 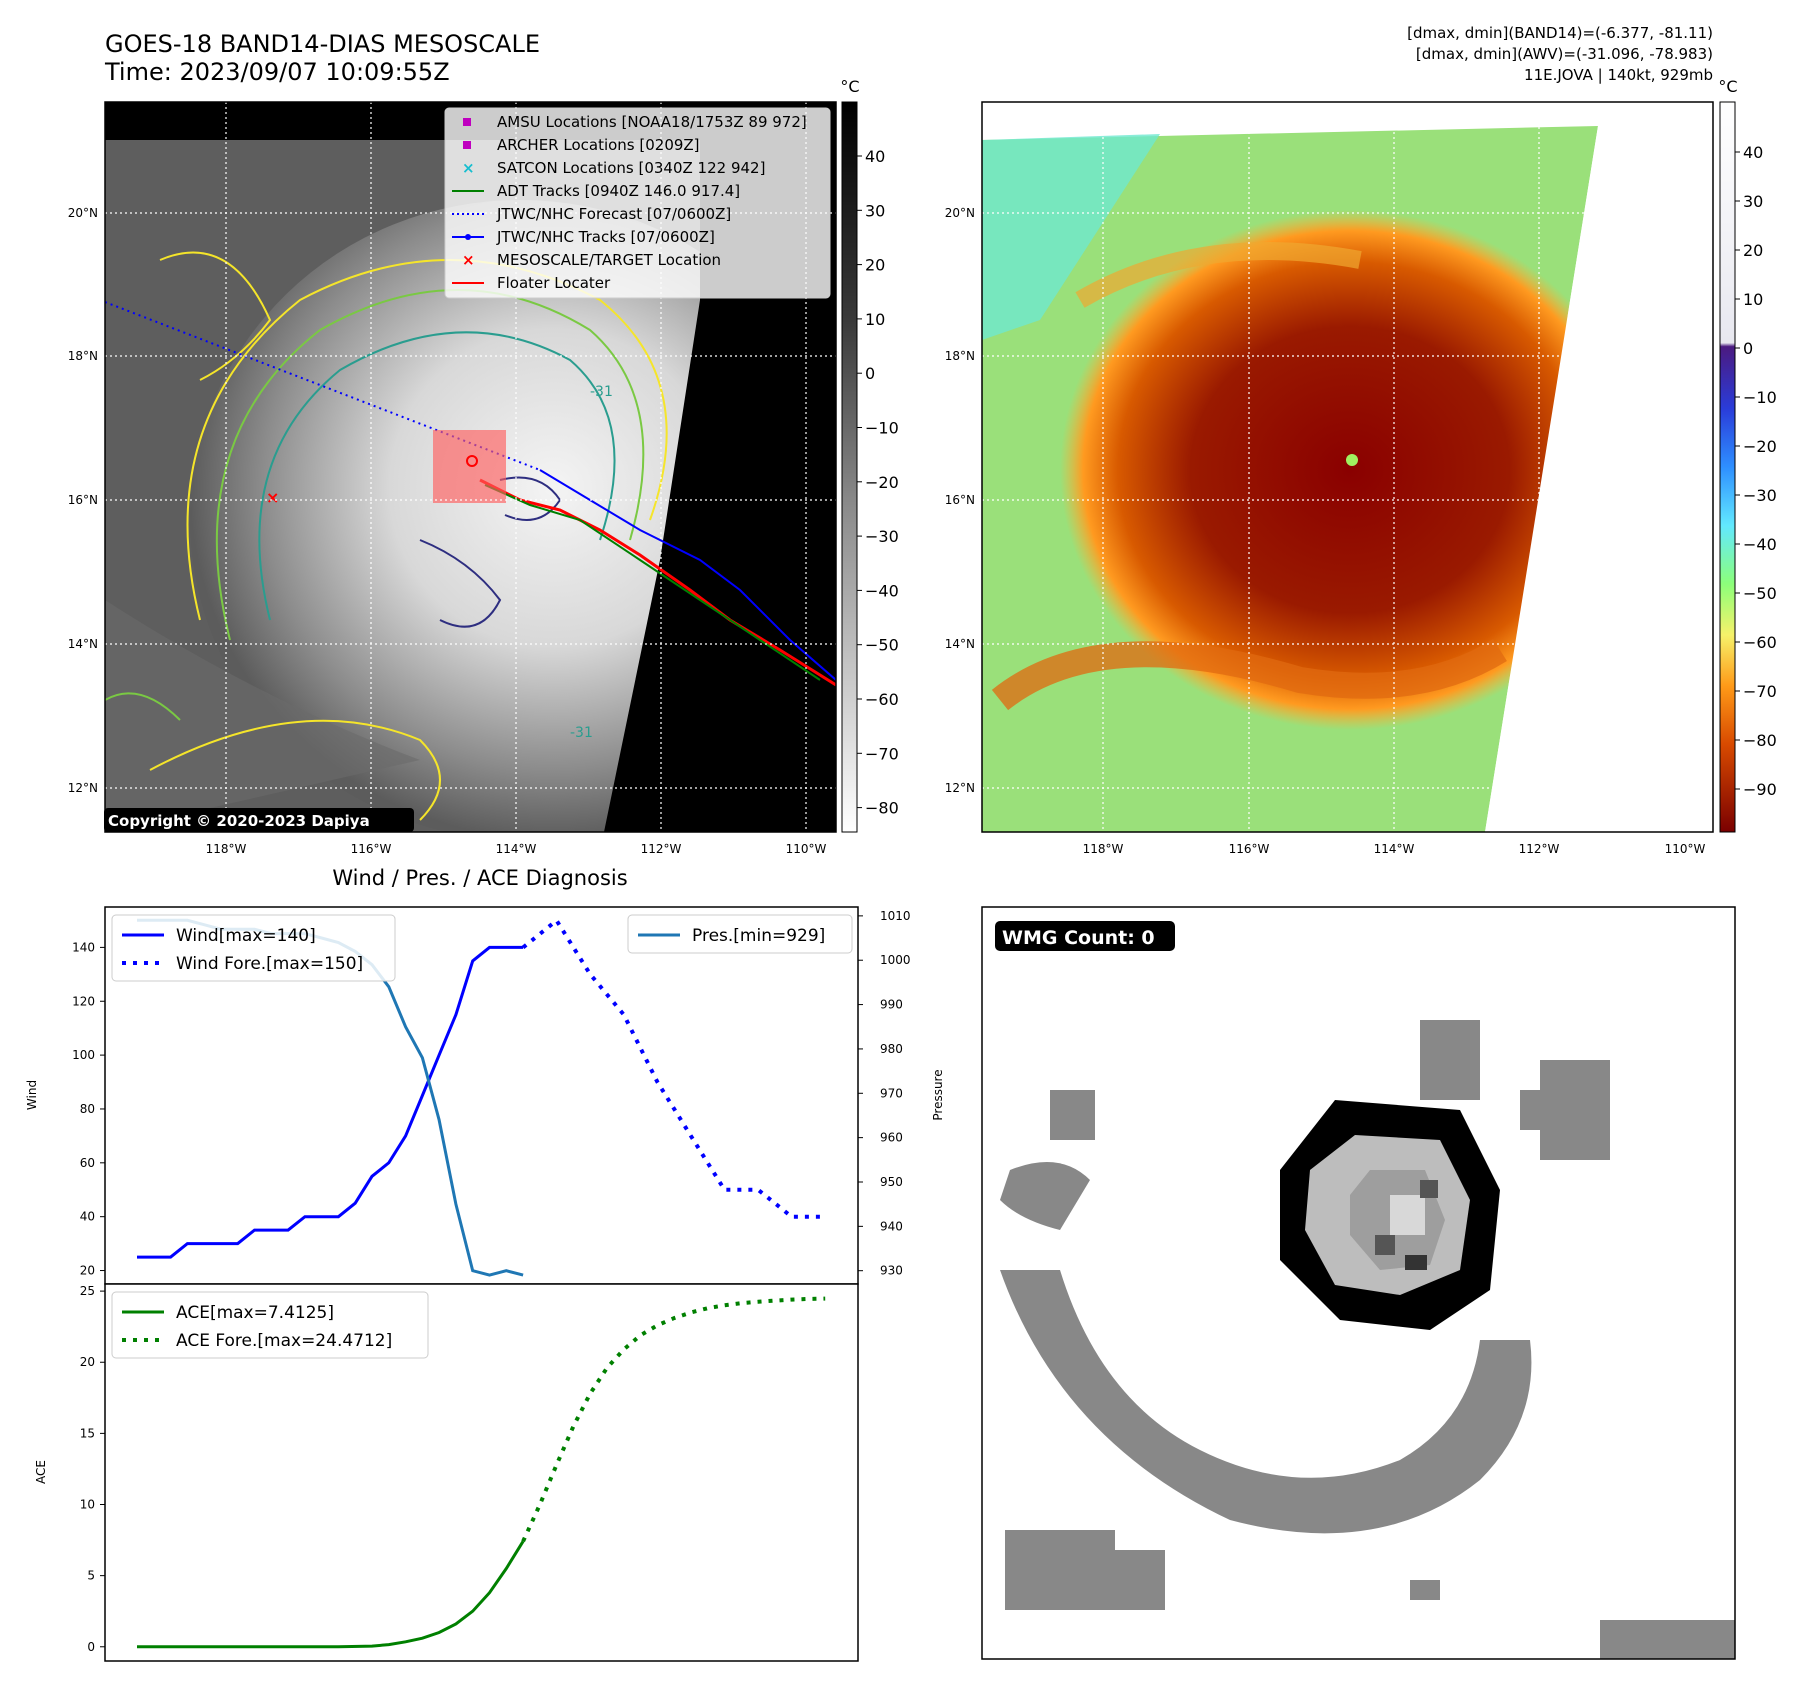 What do you see at coordinates (652, 122) in the screenshot?
I see `legend-label: AMSU Locations [NOAA18/1753Z 89 972]` at bounding box center [652, 122].